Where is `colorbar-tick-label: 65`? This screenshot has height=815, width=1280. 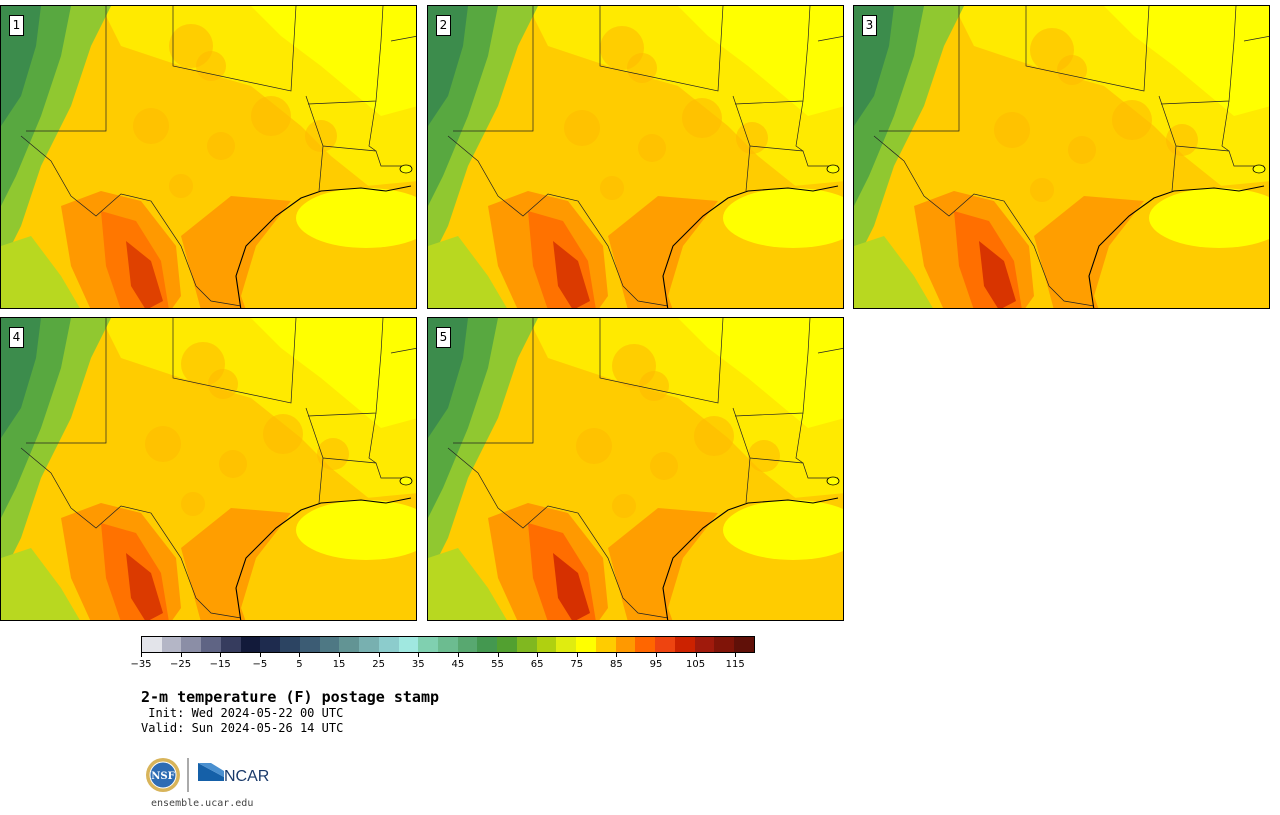
colorbar-tick-label: 65 is located at coordinates (537, 664).